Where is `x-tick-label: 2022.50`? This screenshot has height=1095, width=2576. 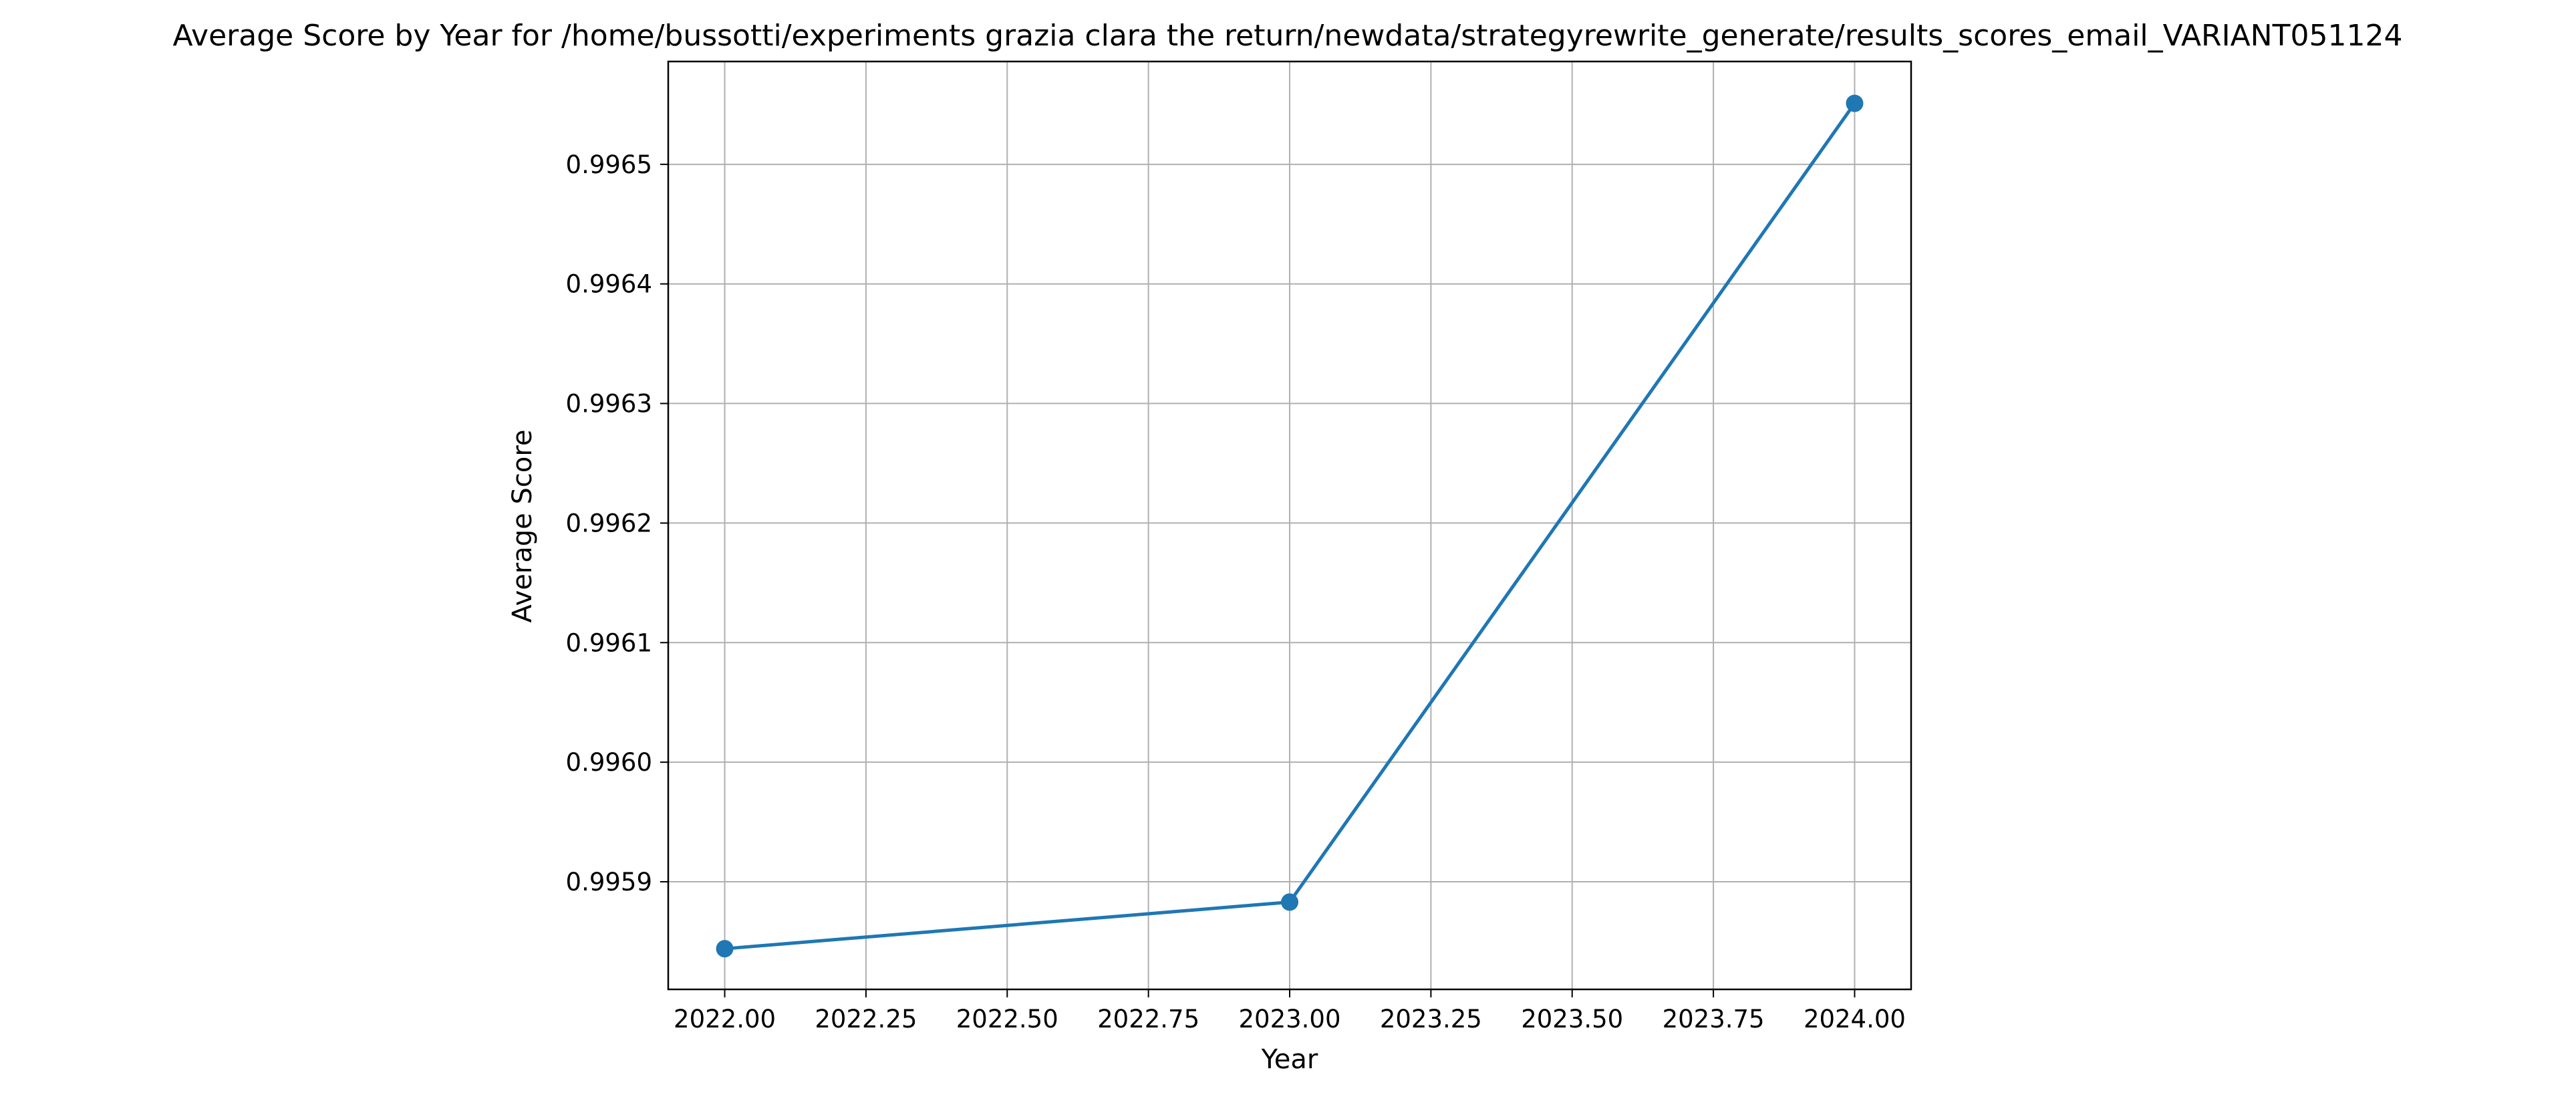
x-tick-label: 2022.50 is located at coordinates (1007, 1019).